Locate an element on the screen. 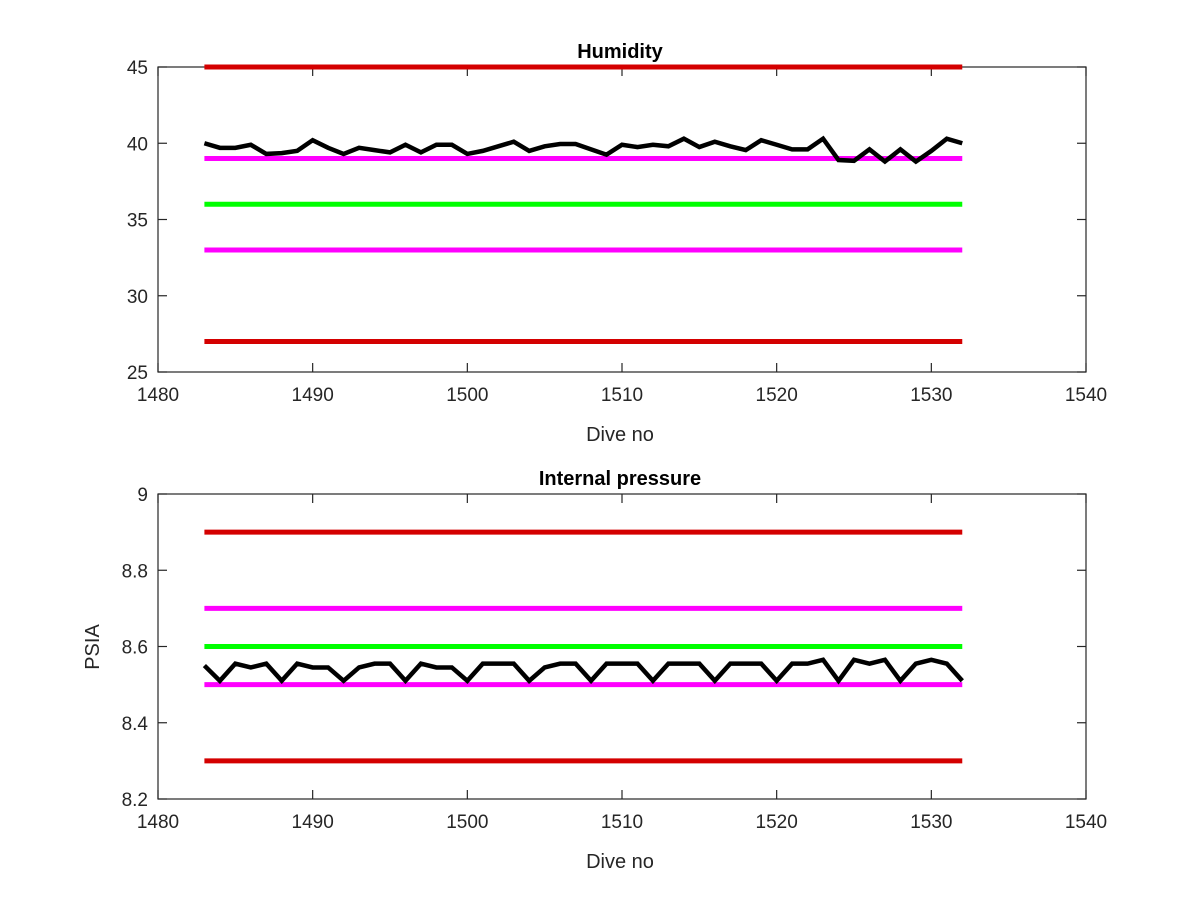 The width and height of the screenshot is (1200, 900). y-tick-label: 8.6 is located at coordinates (135, 648).